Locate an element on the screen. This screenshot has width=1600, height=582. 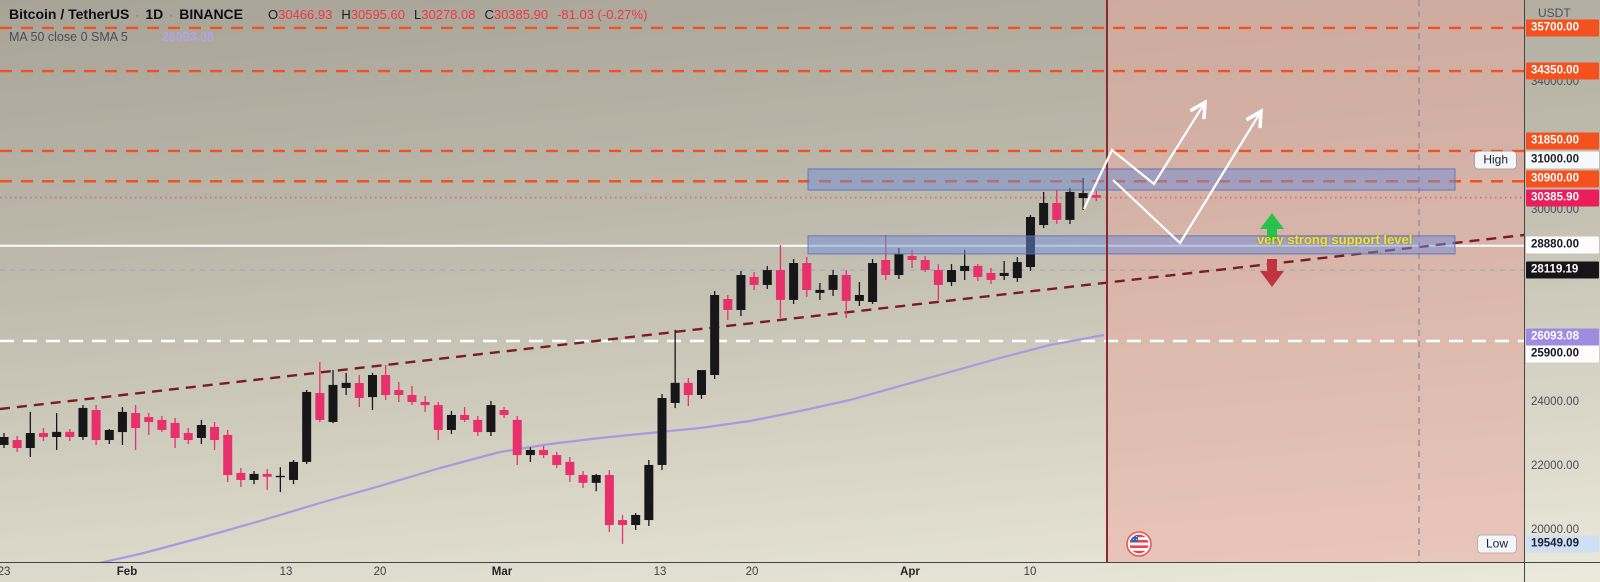
price-label-badge: 30900.00 is located at coordinates (1562, 179).